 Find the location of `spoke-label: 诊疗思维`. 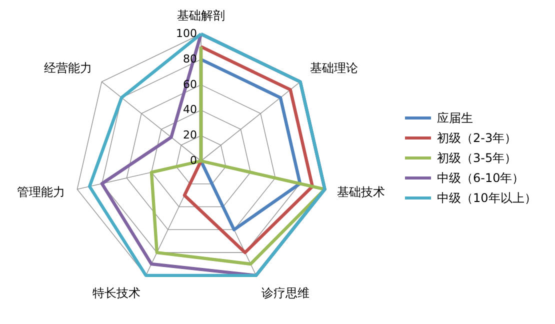

spoke-label: 诊疗思维 is located at coordinates (286, 293).